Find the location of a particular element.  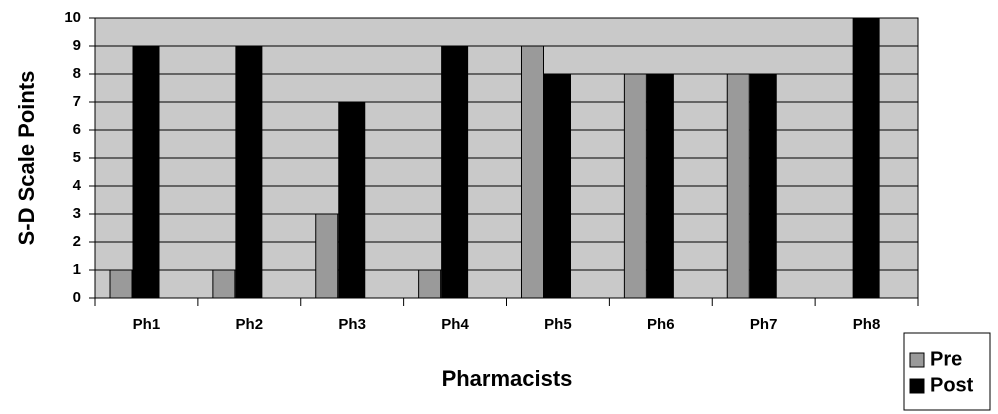

y-tick-label: 0 is located at coordinates (77, 297).